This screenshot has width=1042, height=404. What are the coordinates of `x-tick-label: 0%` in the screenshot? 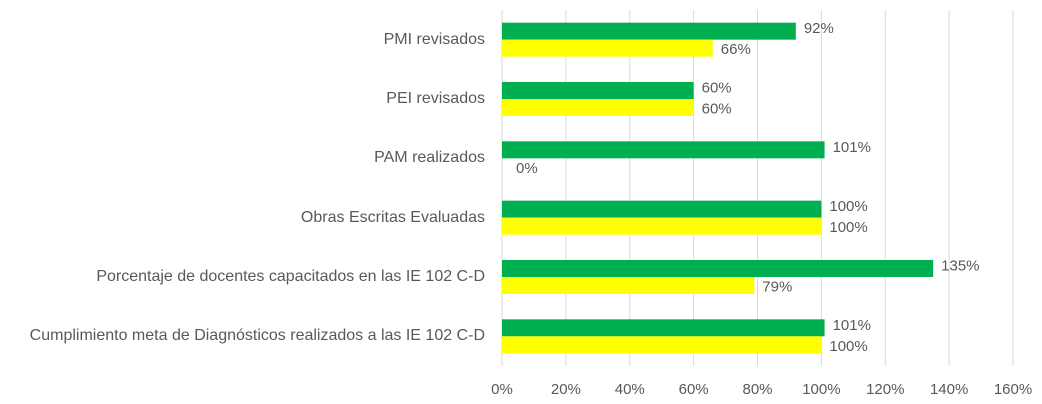 It's located at (502, 389).